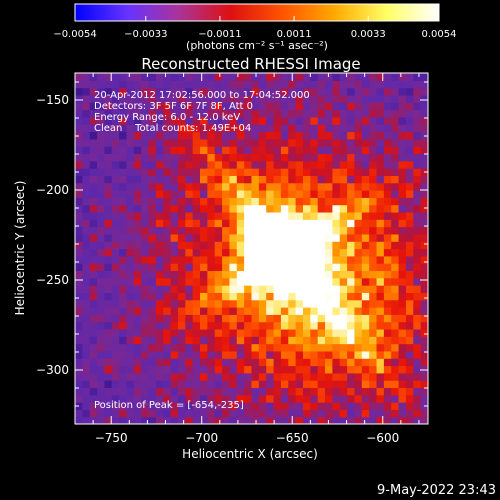  I want to click on colorbar-tick-label: −0.0054, so click(74, 34).